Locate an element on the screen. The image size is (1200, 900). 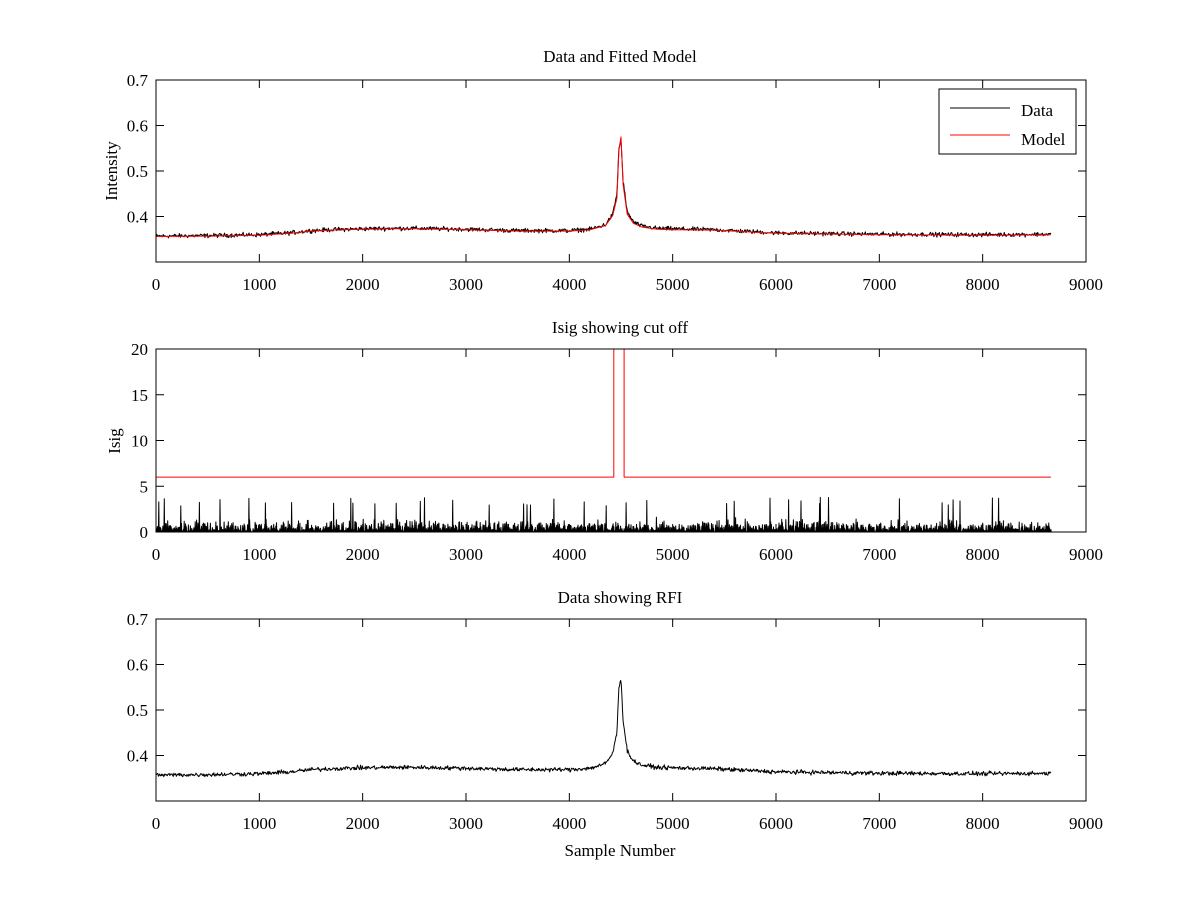
series-line-model is located at coordinates (603, 186).